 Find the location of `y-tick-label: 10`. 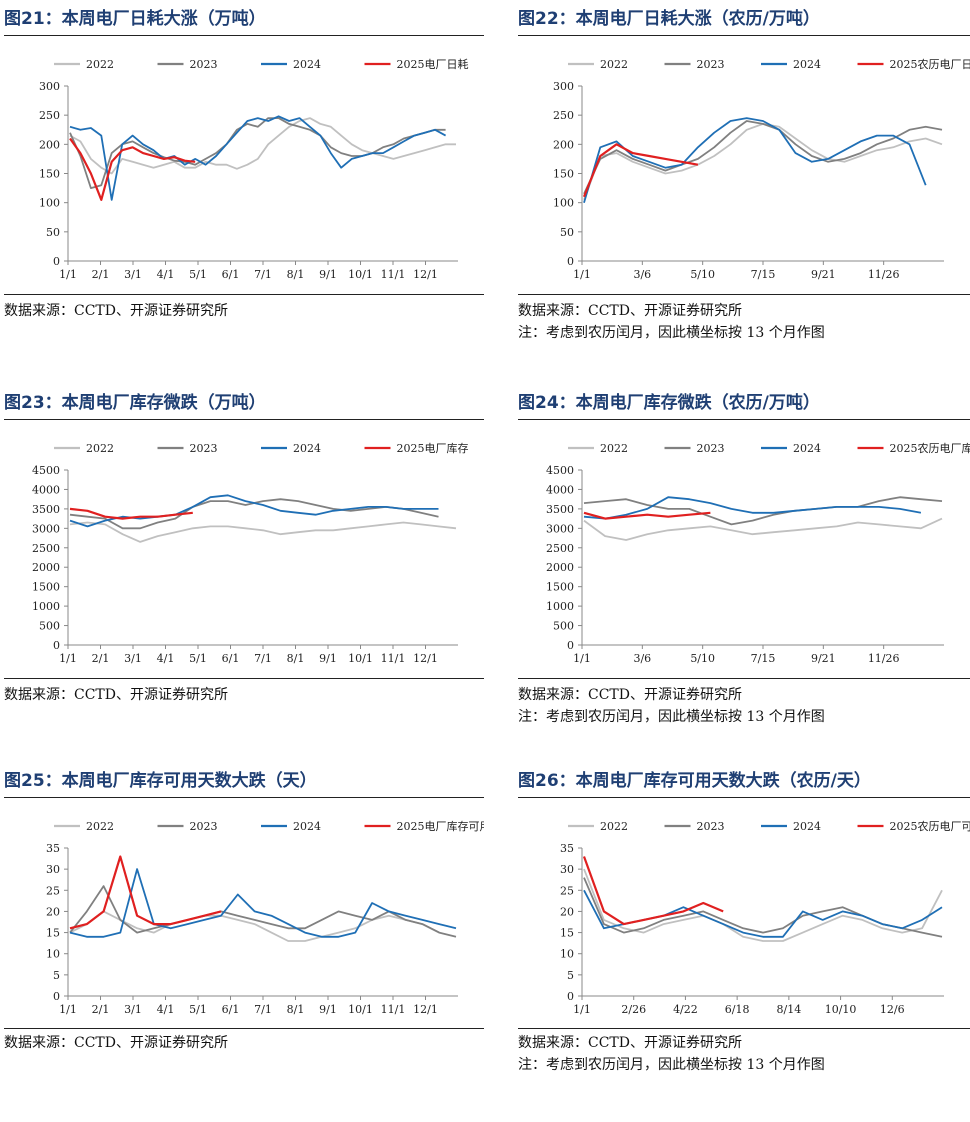

y-tick-label: 10 is located at coordinates (53, 954).